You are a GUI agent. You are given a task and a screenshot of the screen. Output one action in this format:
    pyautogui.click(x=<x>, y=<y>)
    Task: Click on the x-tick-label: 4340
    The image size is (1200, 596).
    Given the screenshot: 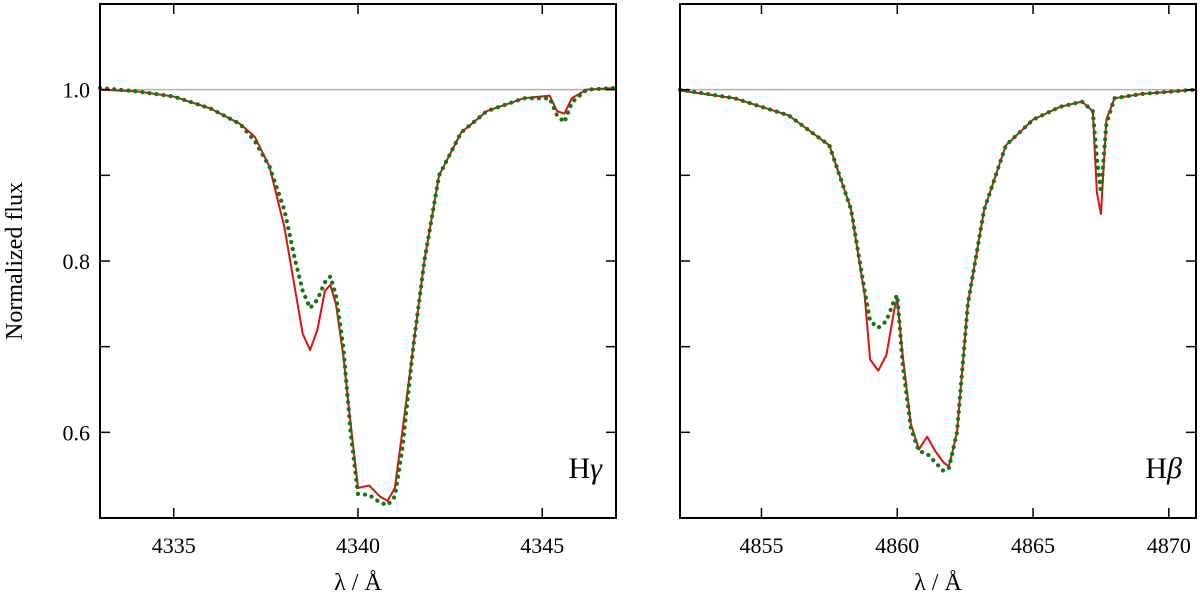 What is the action you would take?
    pyautogui.click(x=358, y=545)
    